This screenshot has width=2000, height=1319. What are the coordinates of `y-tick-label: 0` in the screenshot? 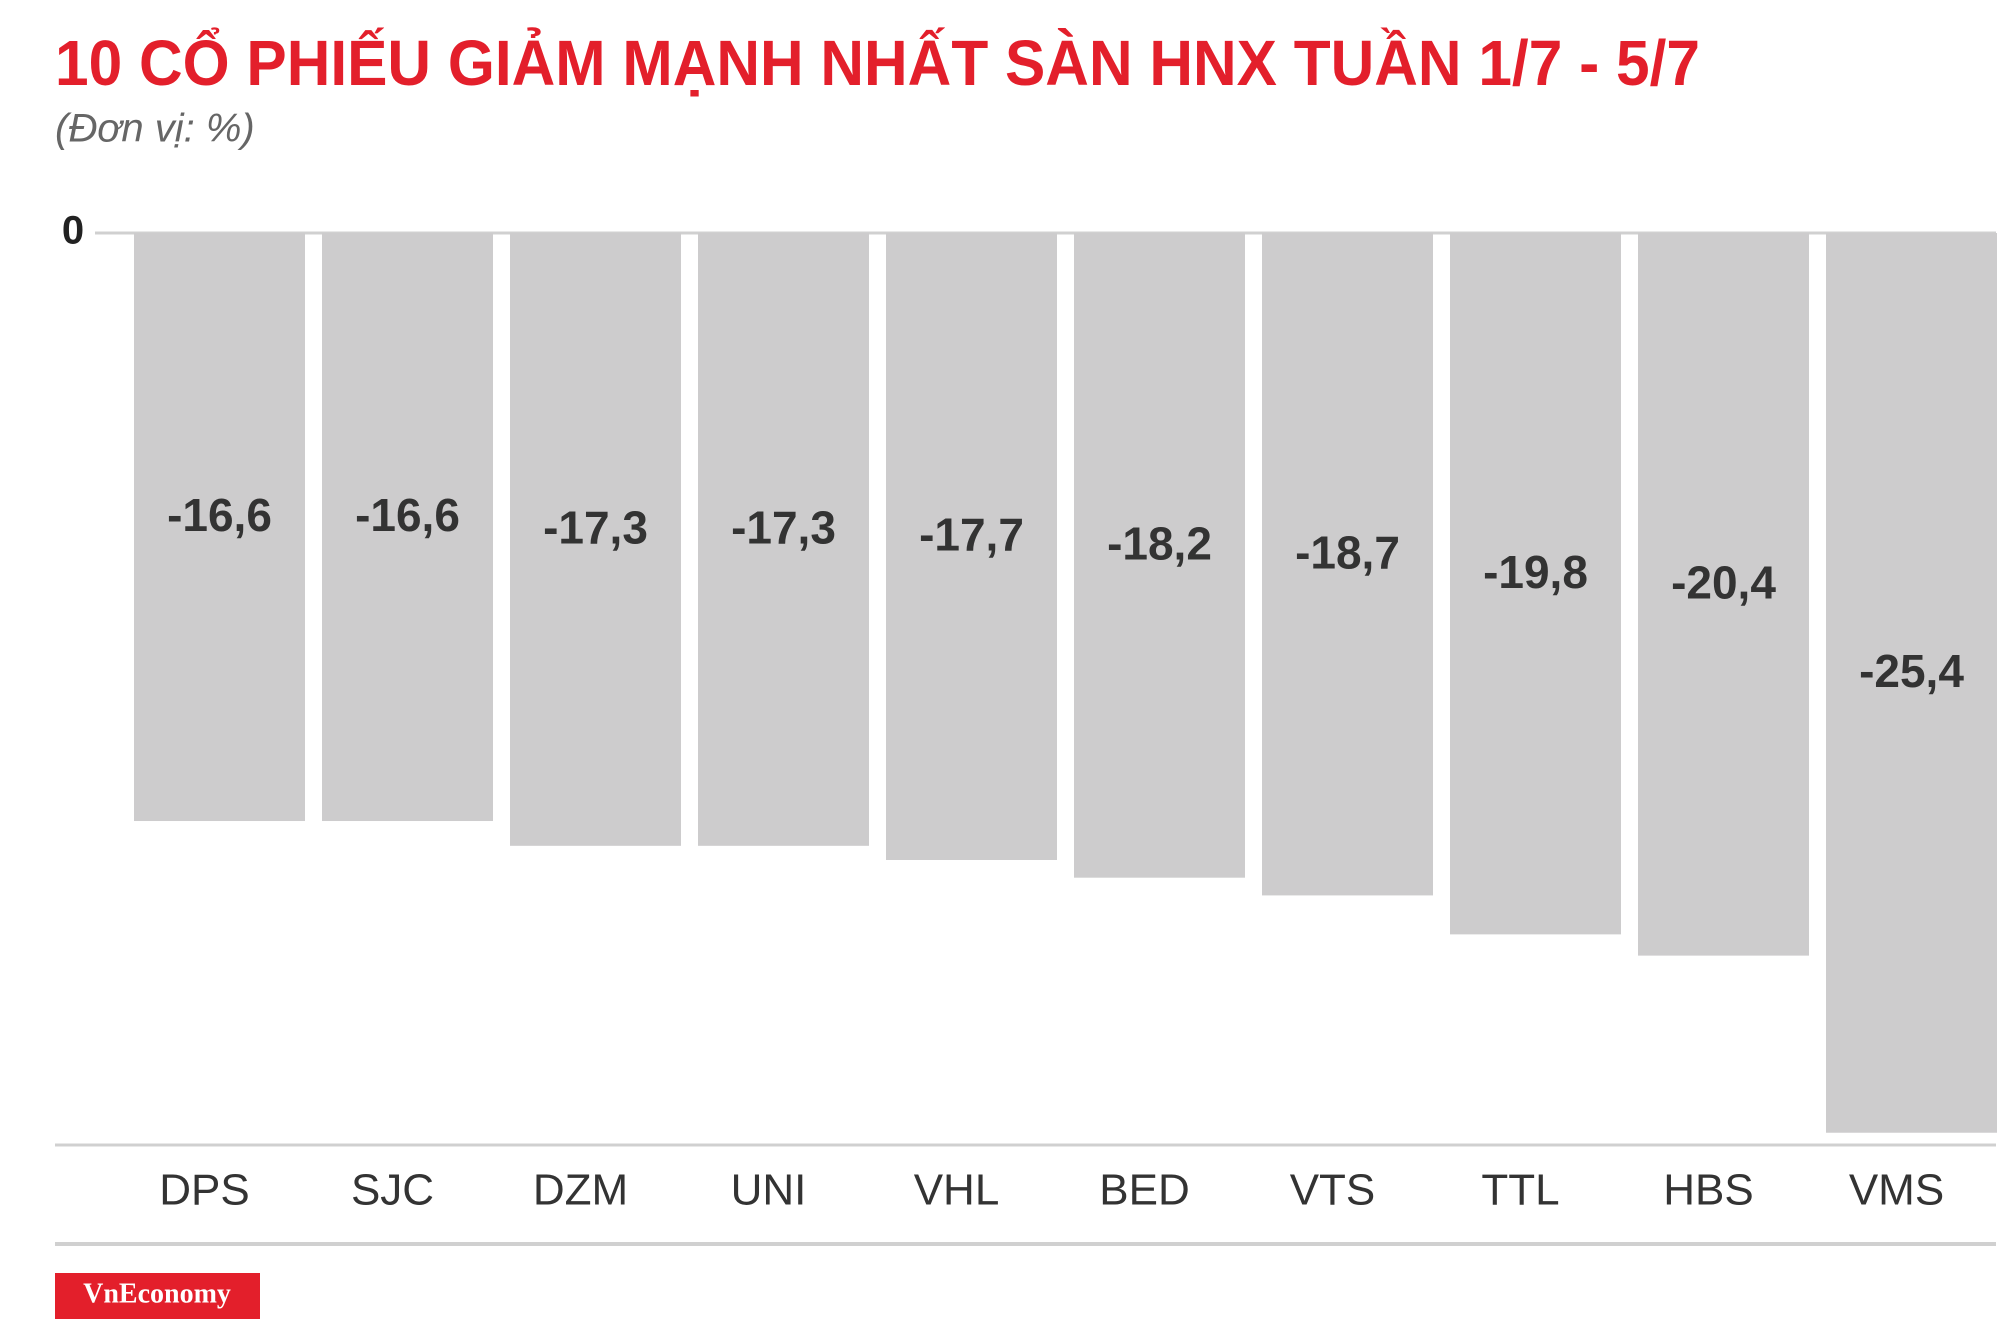 It's located at (73, 231).